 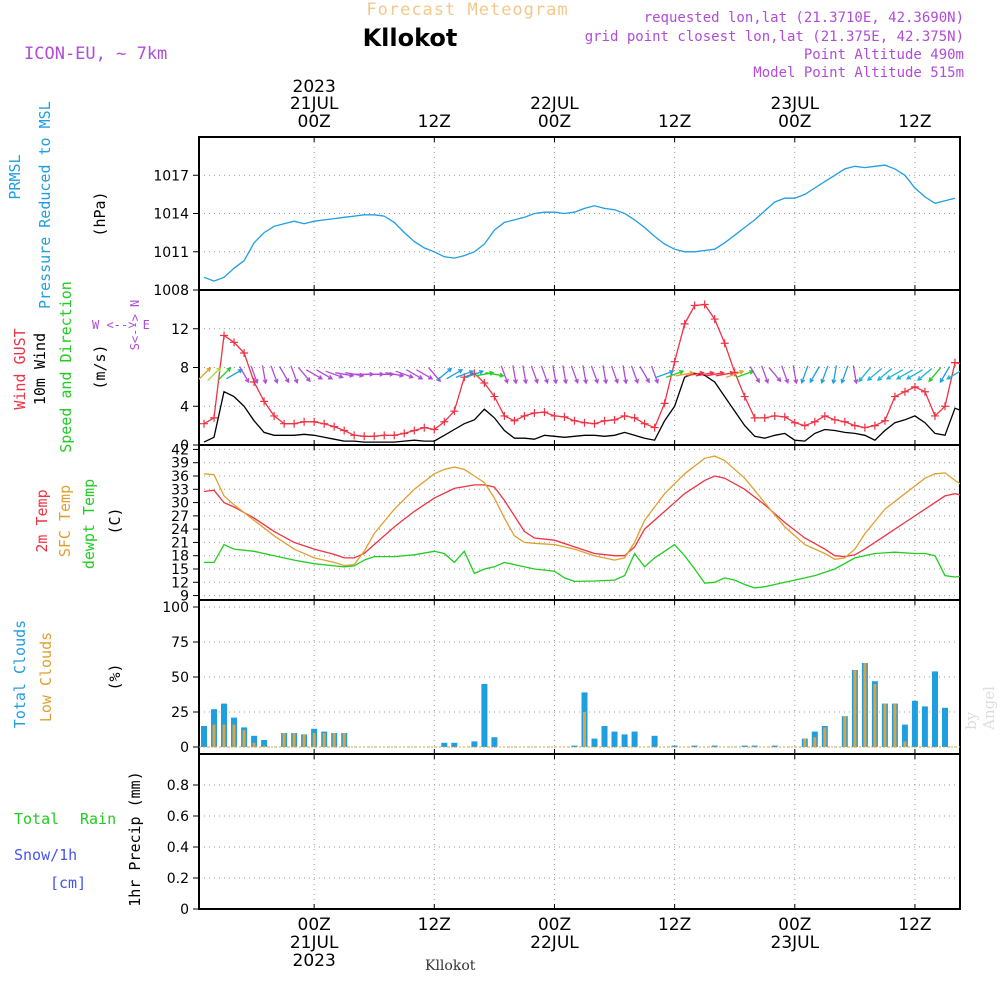 I want to click on y-tick-label: 8, so click(x=184, y=369).